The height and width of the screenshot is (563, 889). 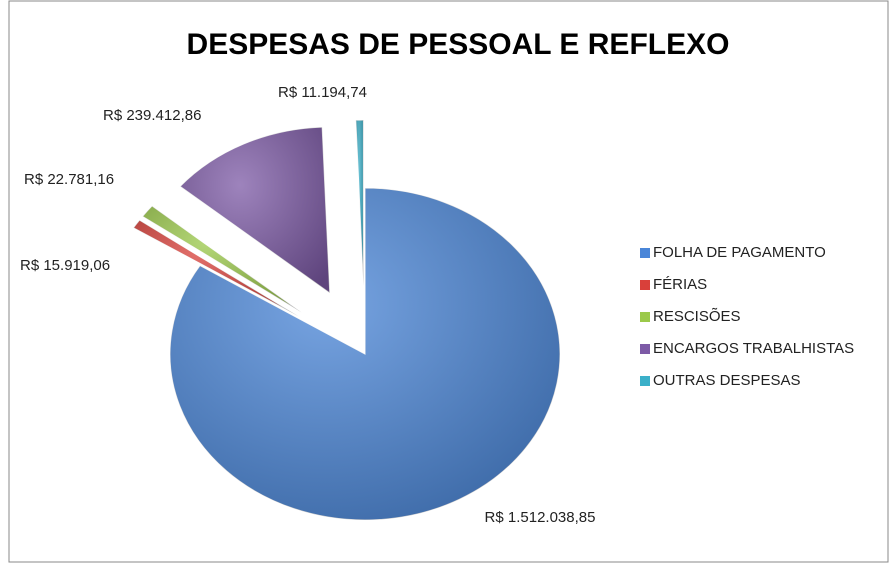 What do you see at coordinates (540, 517) in the screenshot?
I see `data-label: R$ 1.512.038,85` at bounding box center [540, 517].